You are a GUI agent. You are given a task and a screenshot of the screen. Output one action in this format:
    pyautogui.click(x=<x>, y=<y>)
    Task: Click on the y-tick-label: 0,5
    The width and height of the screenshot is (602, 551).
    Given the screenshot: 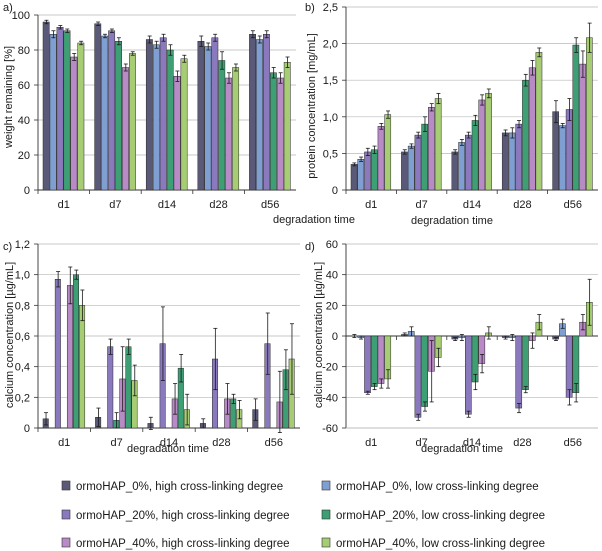 What is the action you would take?
    pyautogui.click(x=330, y=154)
    